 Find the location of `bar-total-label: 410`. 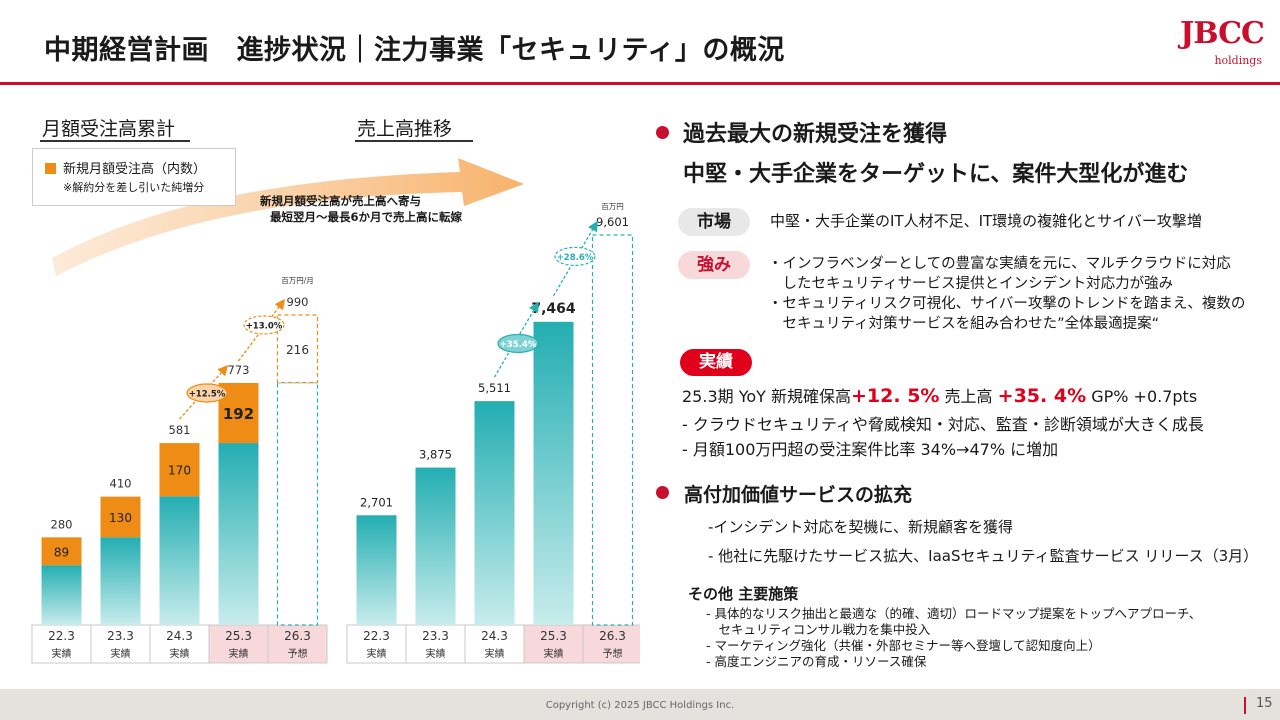

bar-total-label: 410 is located at coordinates (121, 484).